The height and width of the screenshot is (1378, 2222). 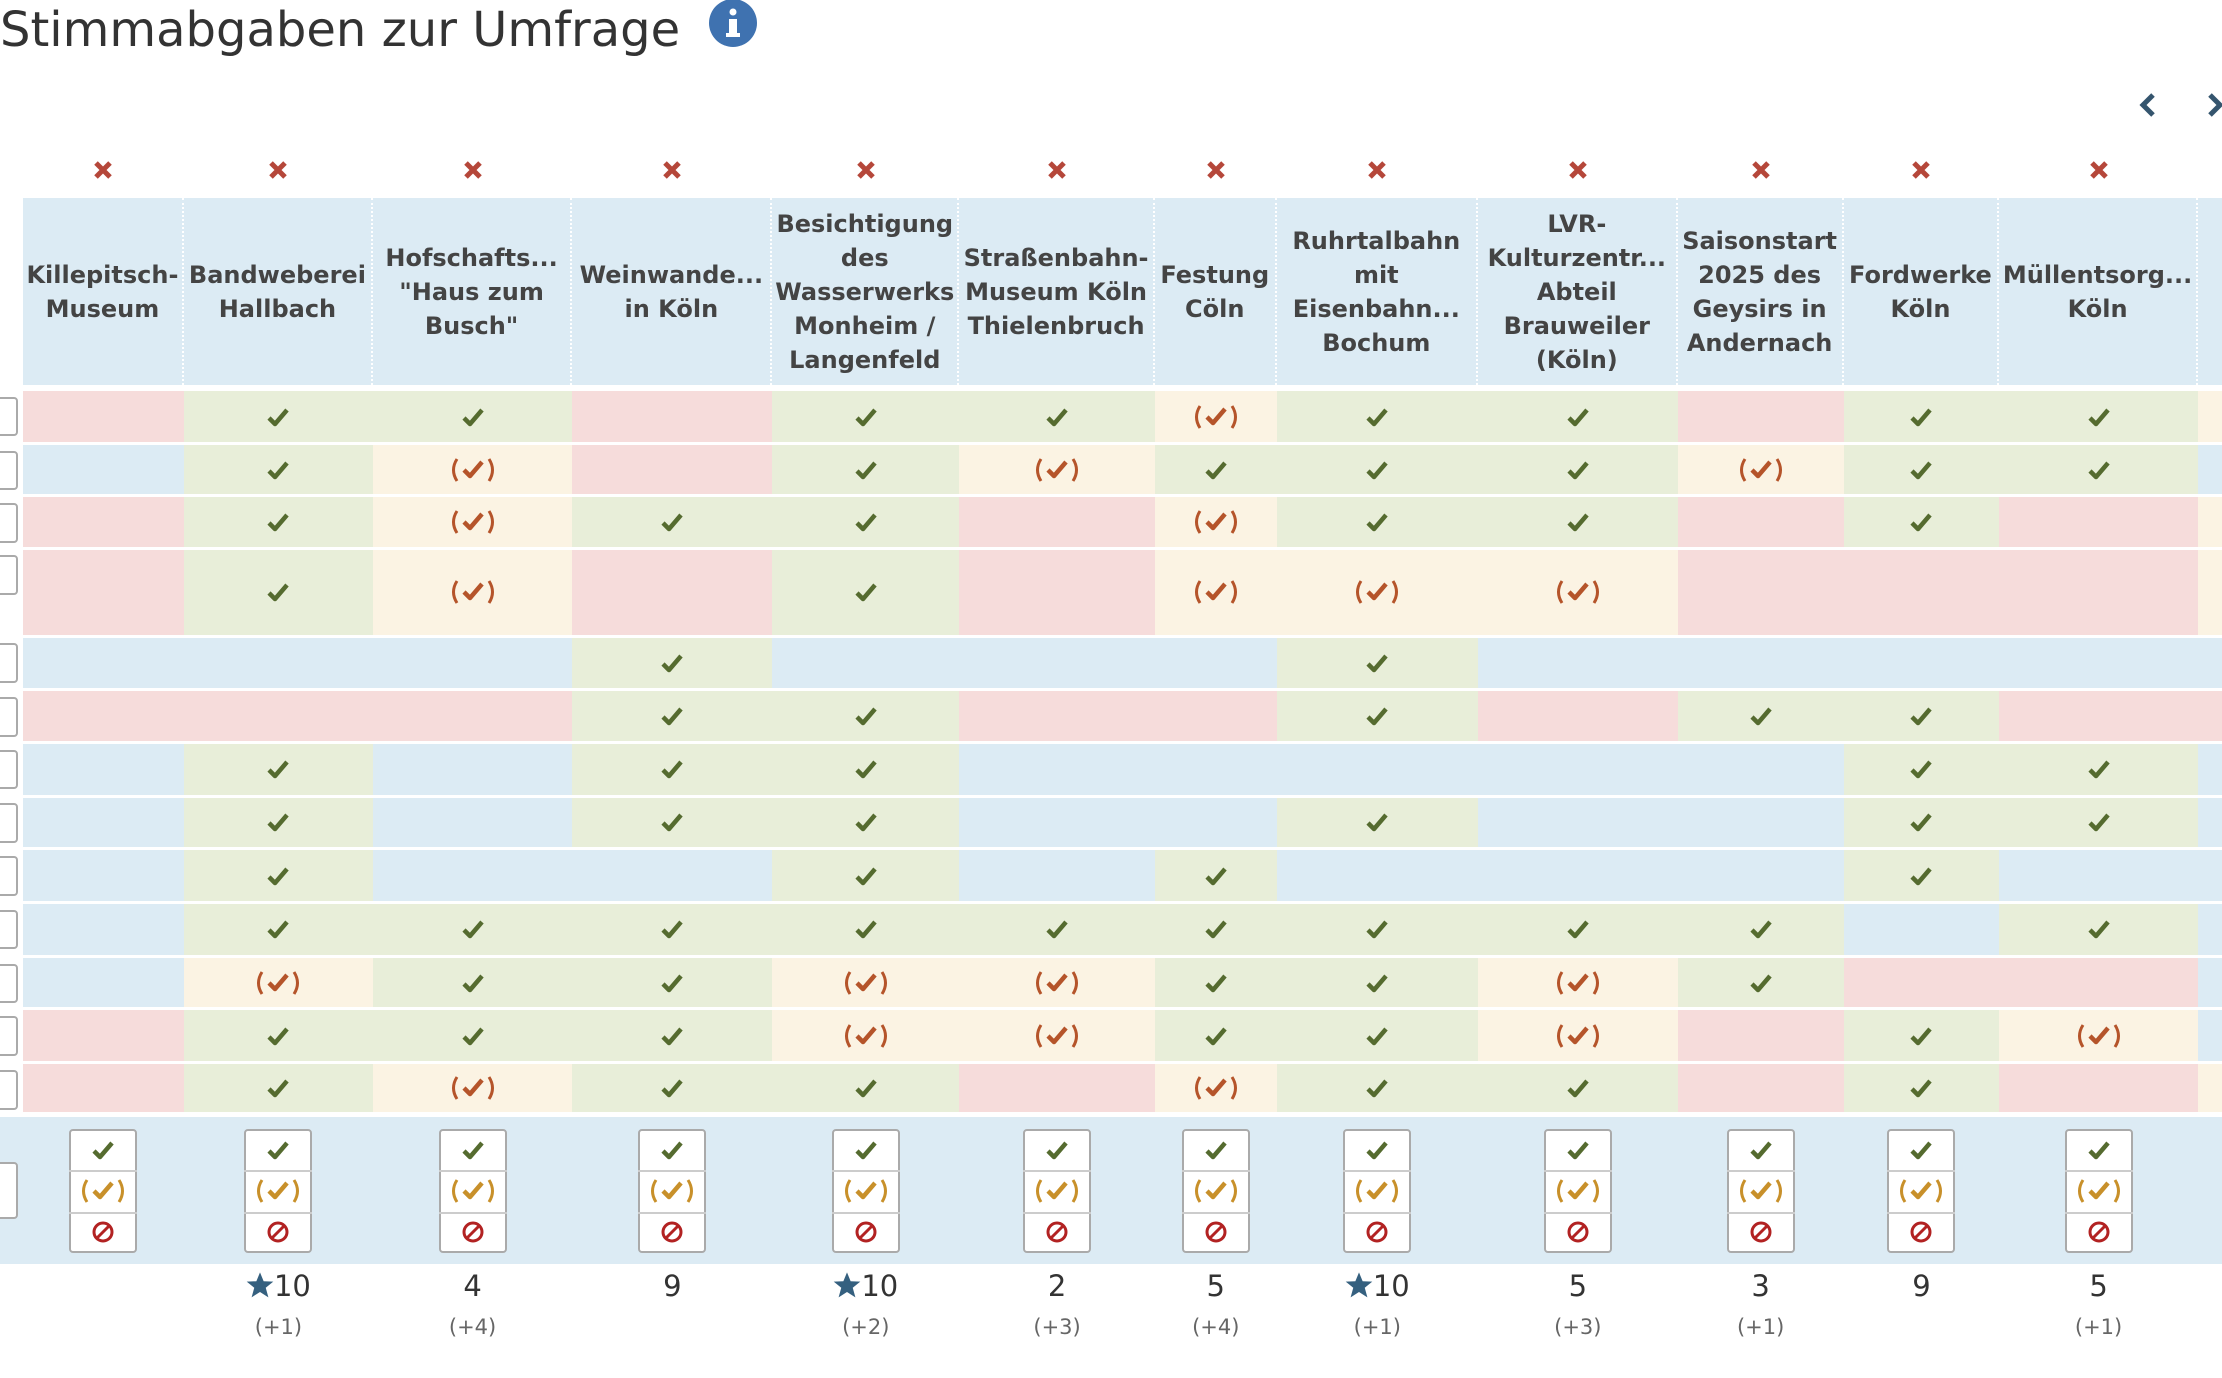 I want to click on prev-button, so click(x=2148, y=105).